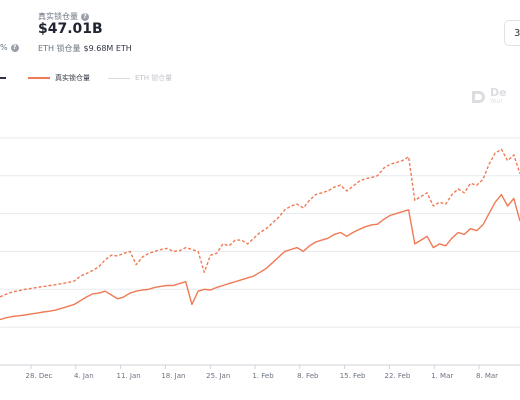 Image resolution: width=520 pixels, height=400 pixels. What do you see at coordinates (3, 78) in the screenshot?
I see `legend-line-fragment` at bounding box center [3, 78].